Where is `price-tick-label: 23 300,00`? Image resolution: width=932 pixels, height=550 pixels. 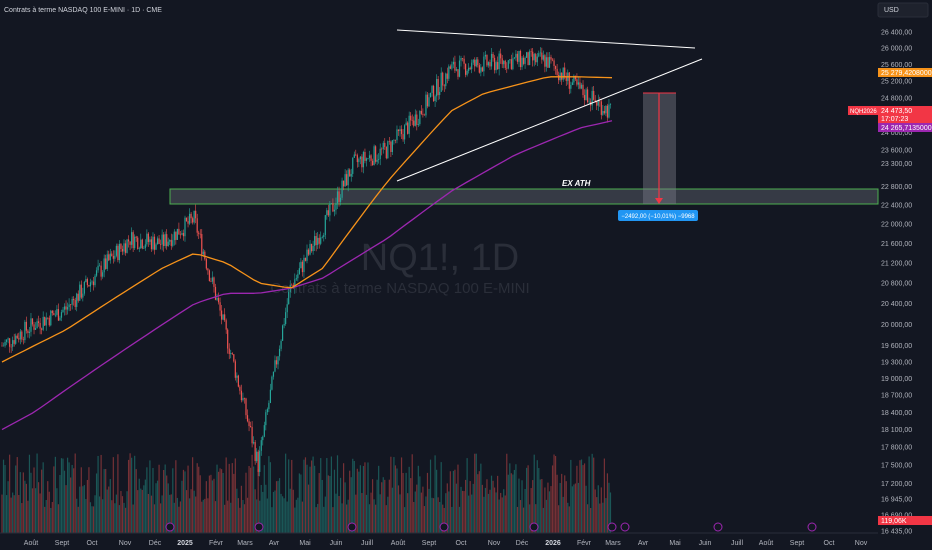
price-tick-label: 23 300,00 is located at coordinates (896, 164).